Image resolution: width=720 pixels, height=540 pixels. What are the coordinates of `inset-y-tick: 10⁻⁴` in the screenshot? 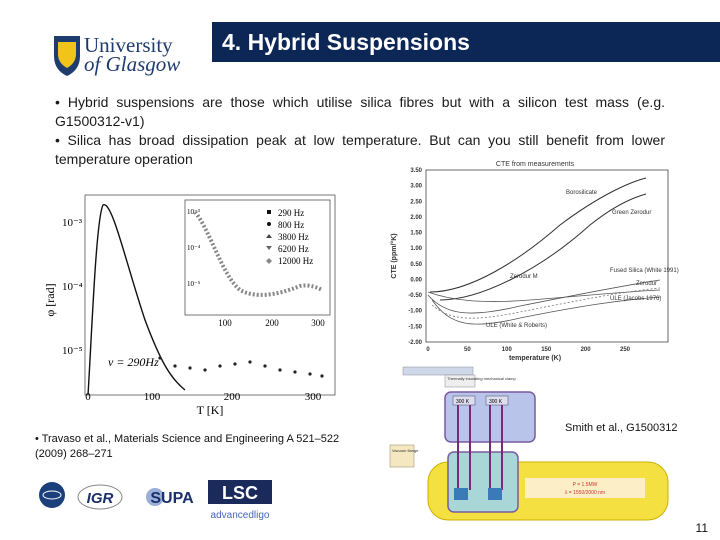 It's located at (194, 248).